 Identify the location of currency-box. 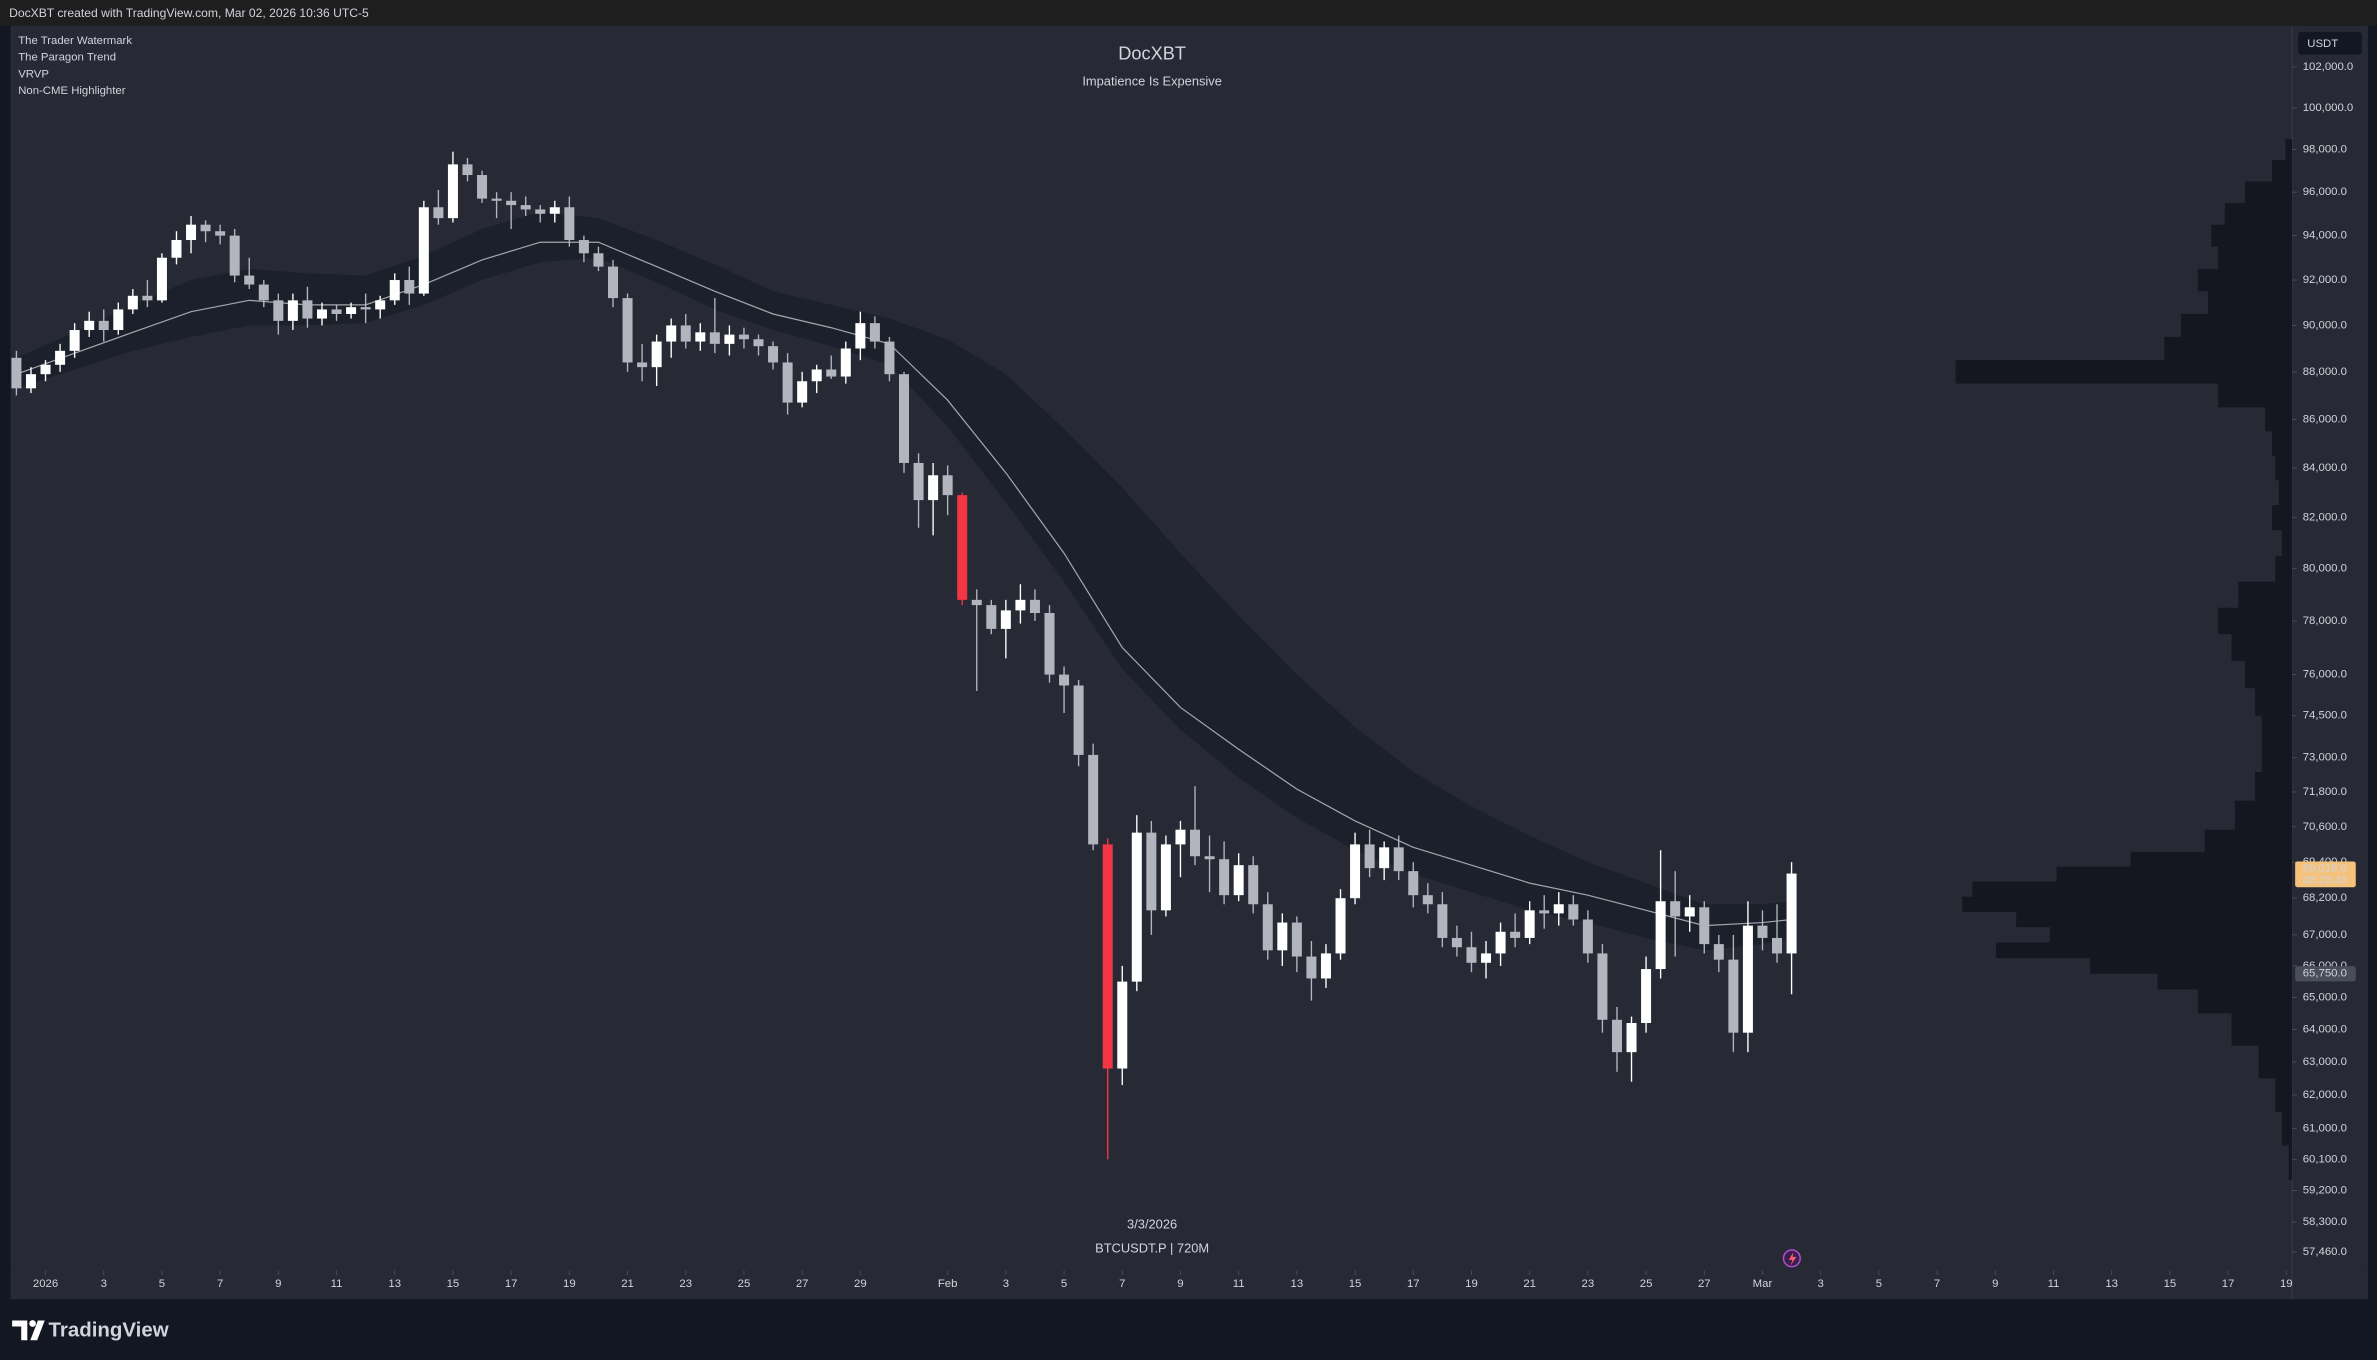
(2330, 43).